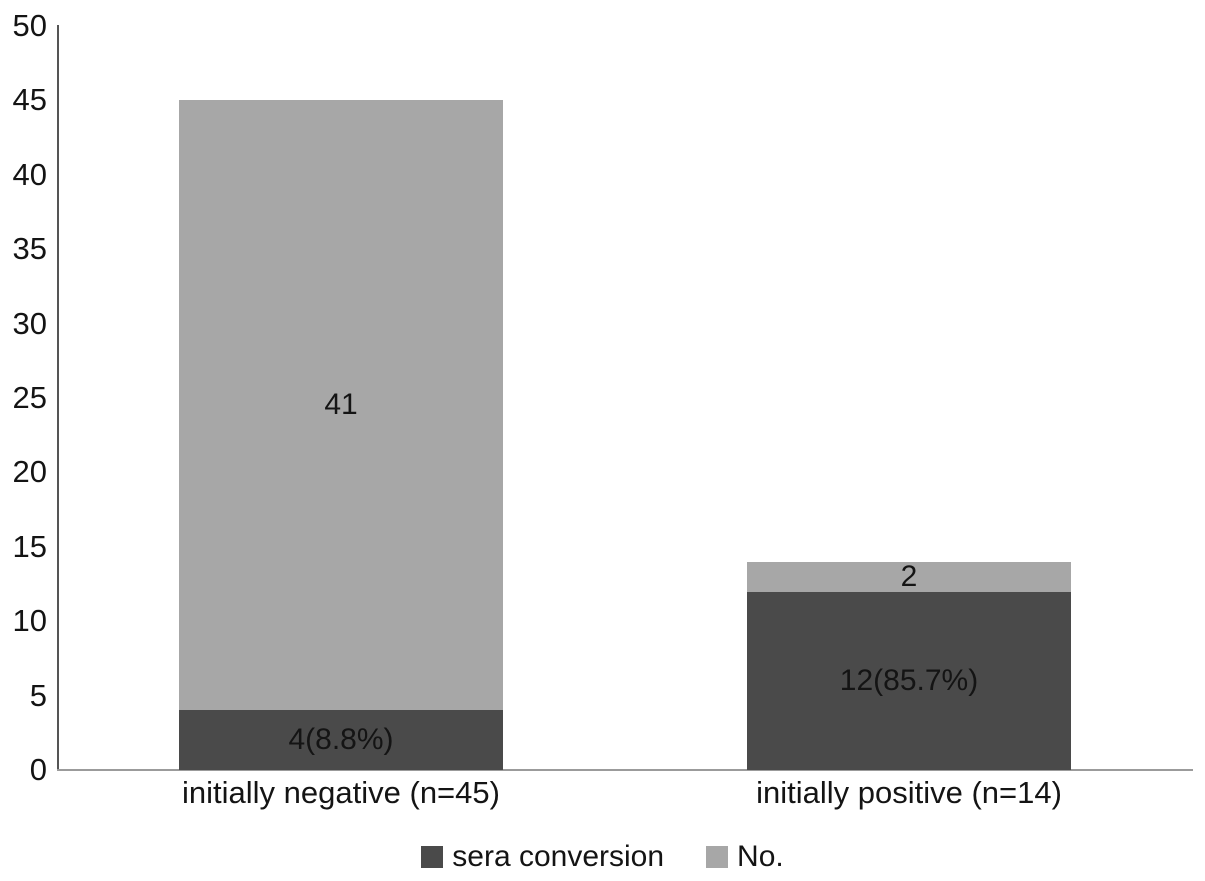 The height and width of the screenshot is (881, 1205). Describe the element at coordinates (29, 397) in the screenshot. I see `y-tick-label: 25` at that location.